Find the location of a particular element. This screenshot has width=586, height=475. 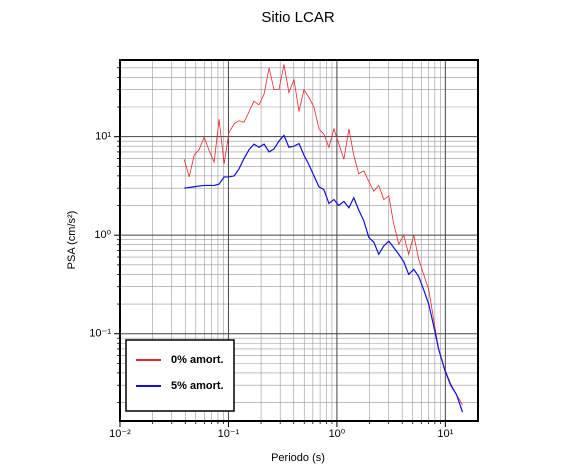

y-tick-label: 10¹ is located at coordinates (103, 137).